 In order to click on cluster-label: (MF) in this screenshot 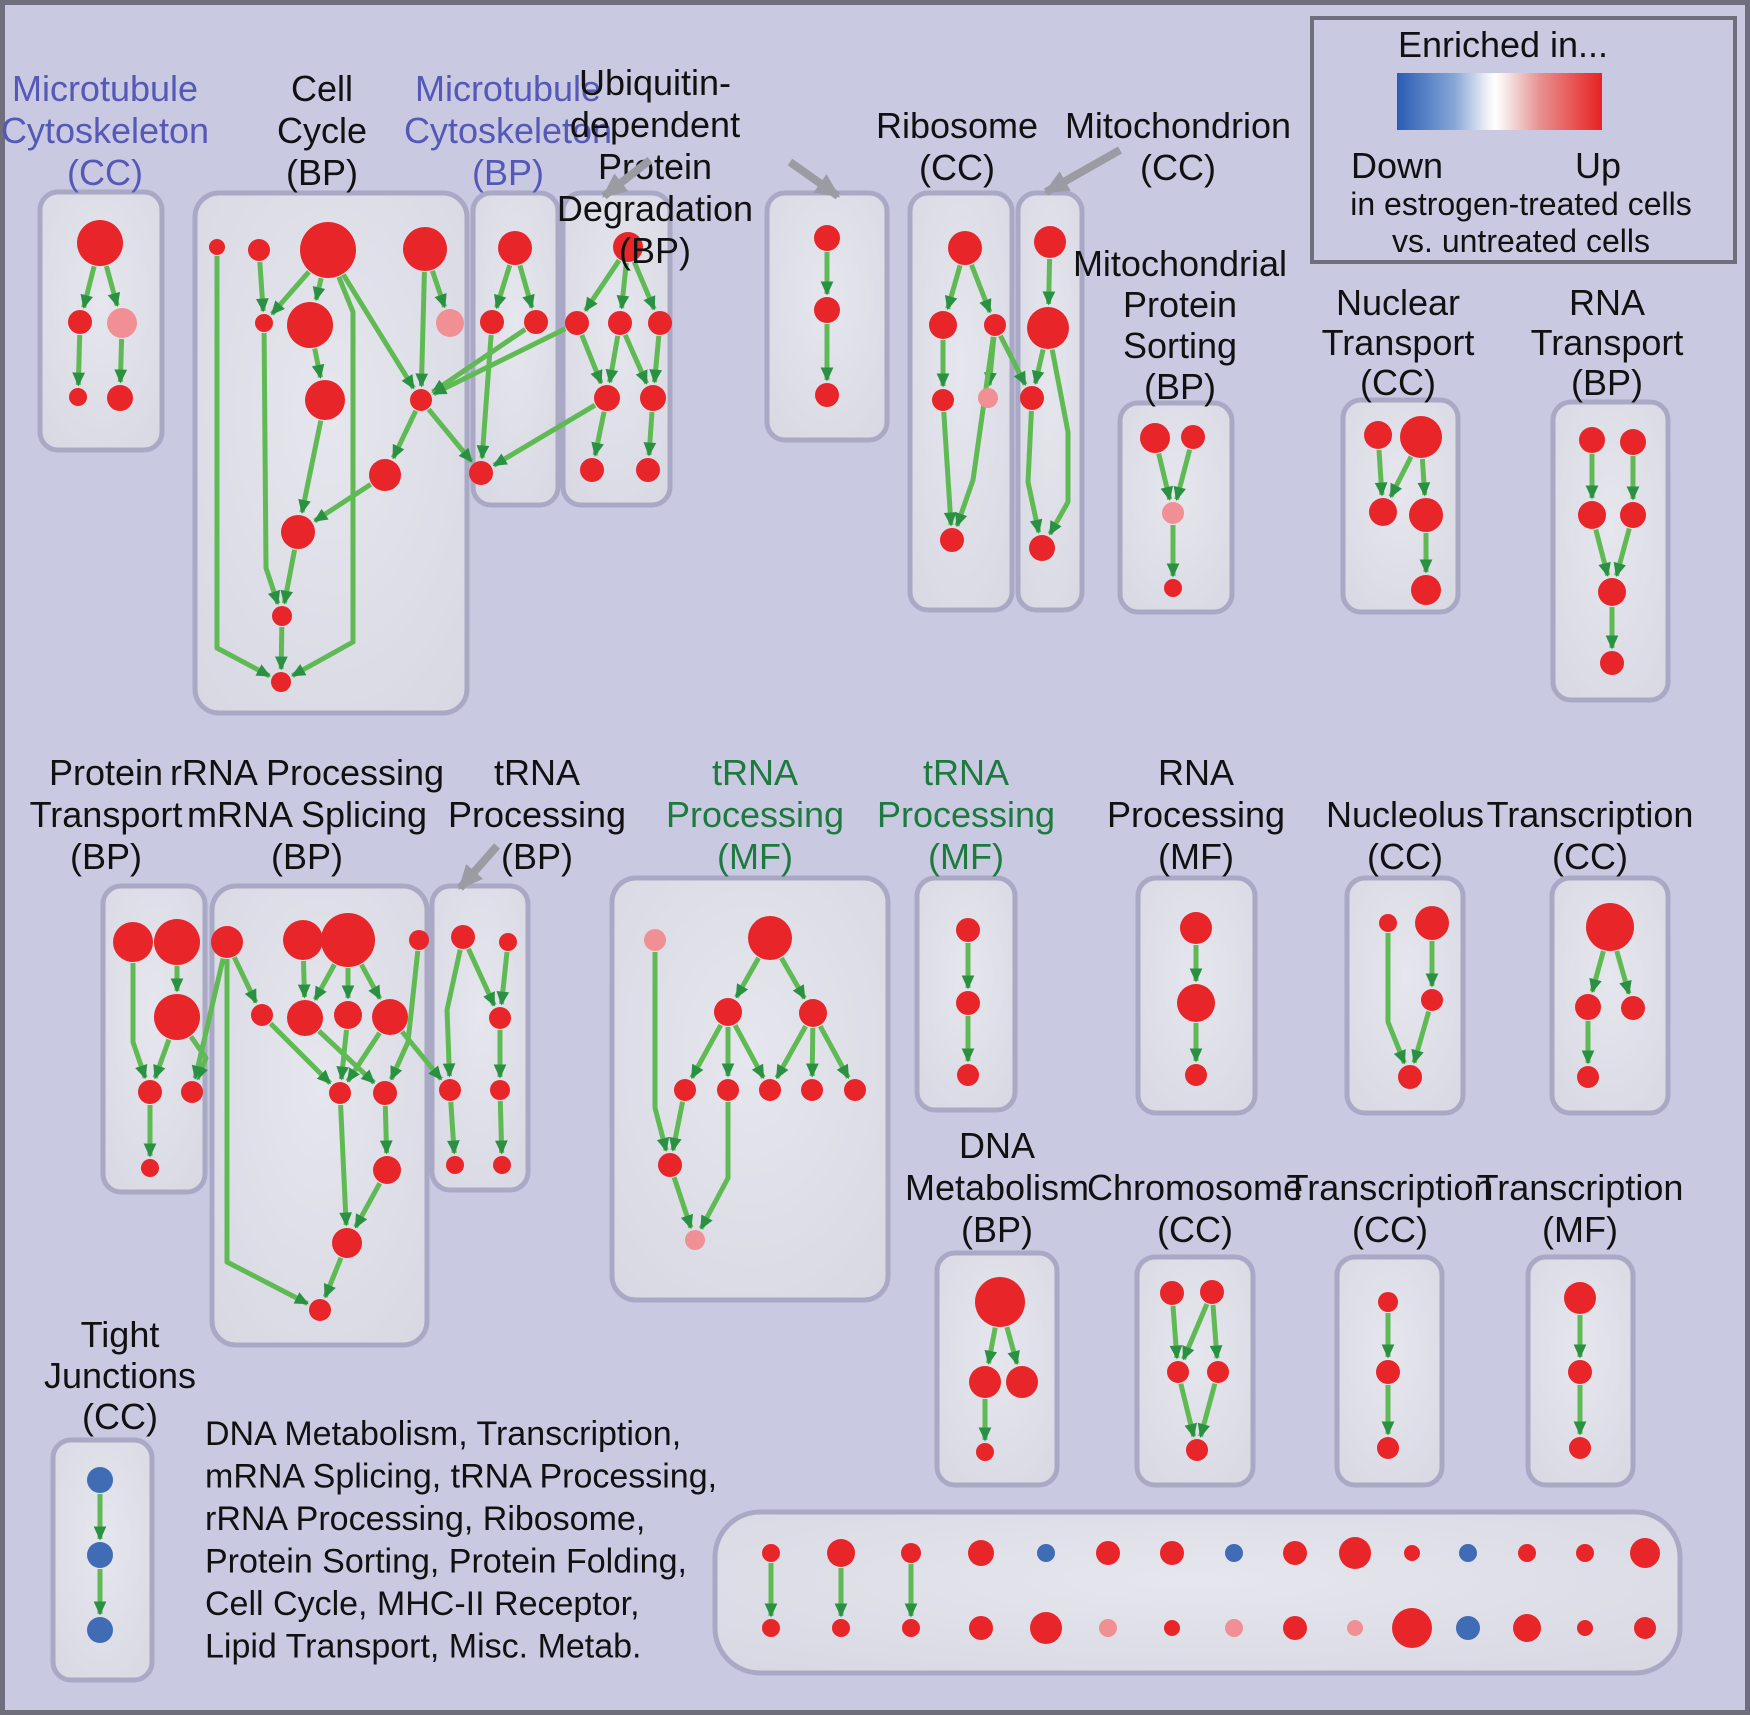, I will do `click(966, 856)`.